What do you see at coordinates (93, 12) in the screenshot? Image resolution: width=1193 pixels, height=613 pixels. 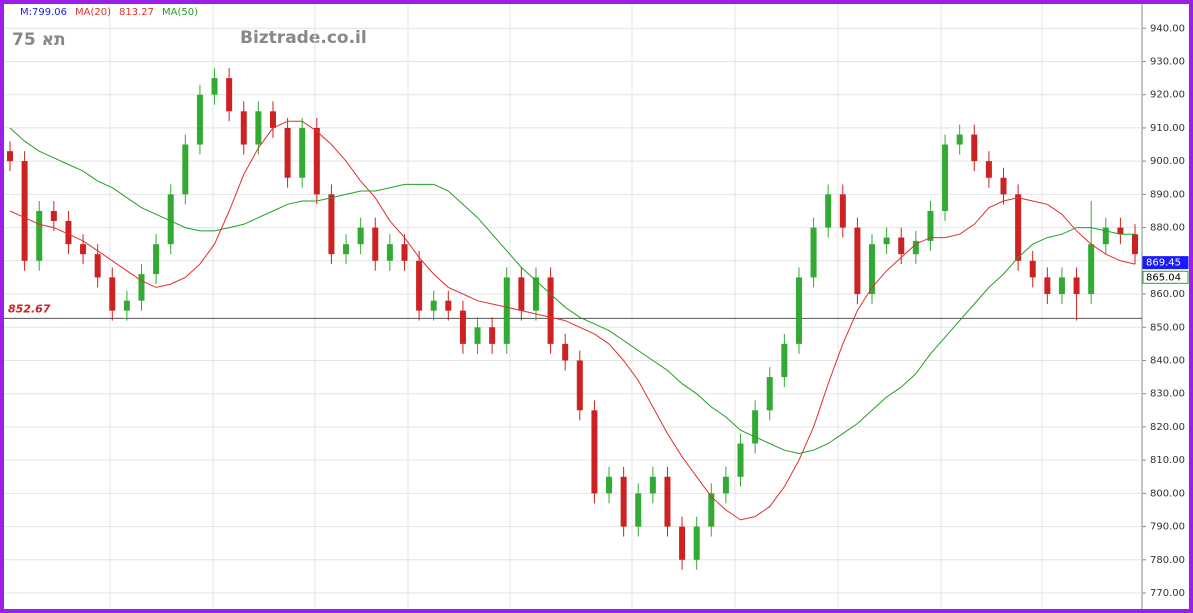 I see `legend-entry: MA(20)` at bounding box center [93, 12].